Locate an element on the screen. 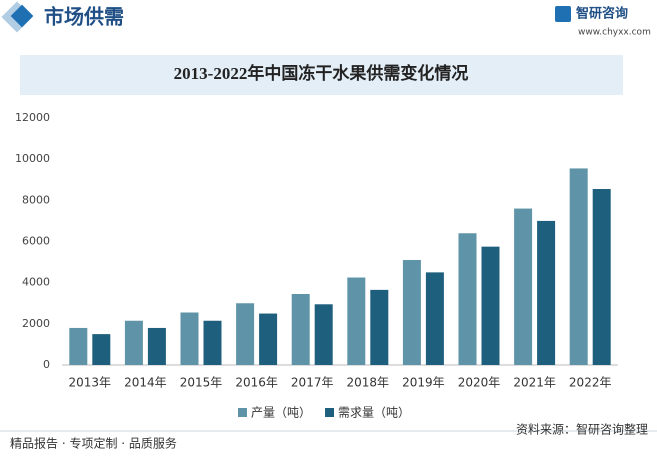 The image size is (657, 456). y-tick-label: 12000 is located at coordinates (32, 117).